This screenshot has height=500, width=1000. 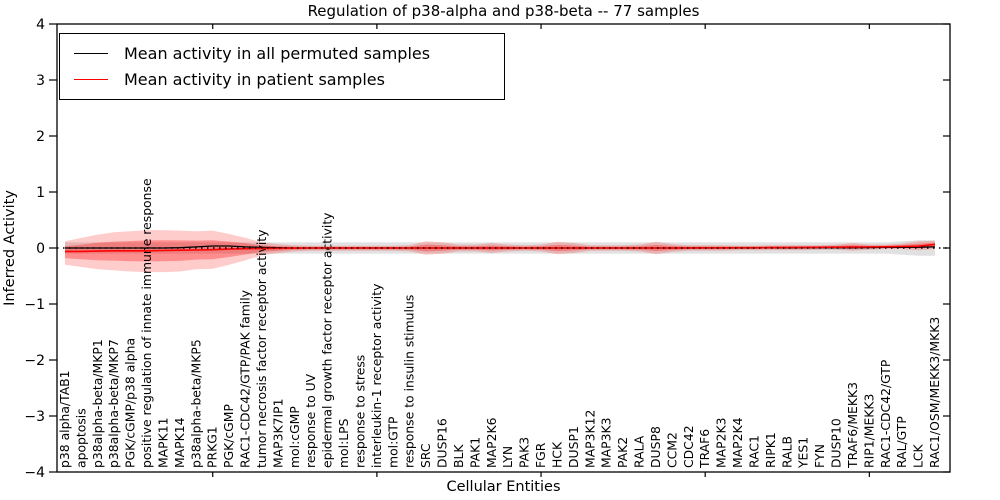 I want to click on x-tick-label: p38alpha-beta/MKP7, so click(x=113, y=403).